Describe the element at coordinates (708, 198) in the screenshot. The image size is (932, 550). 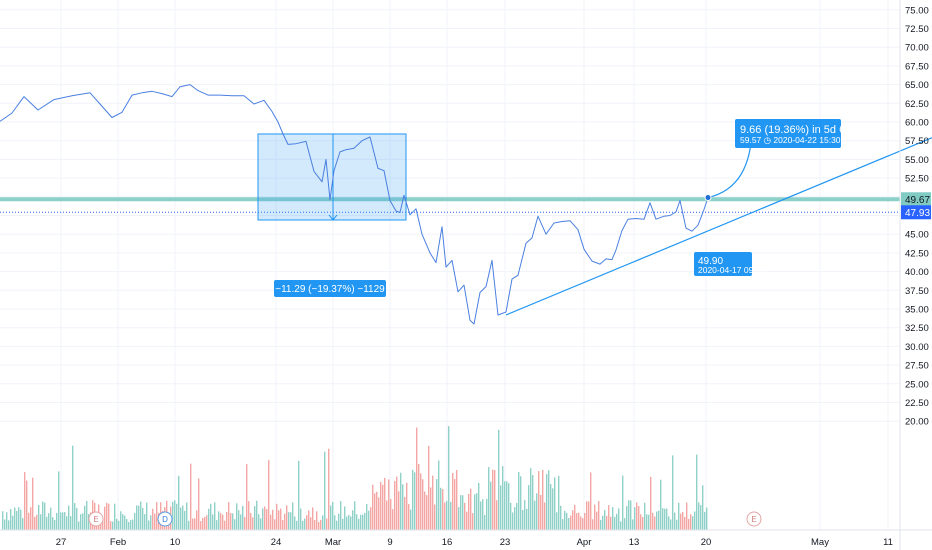
I see `point-marker` at that location.